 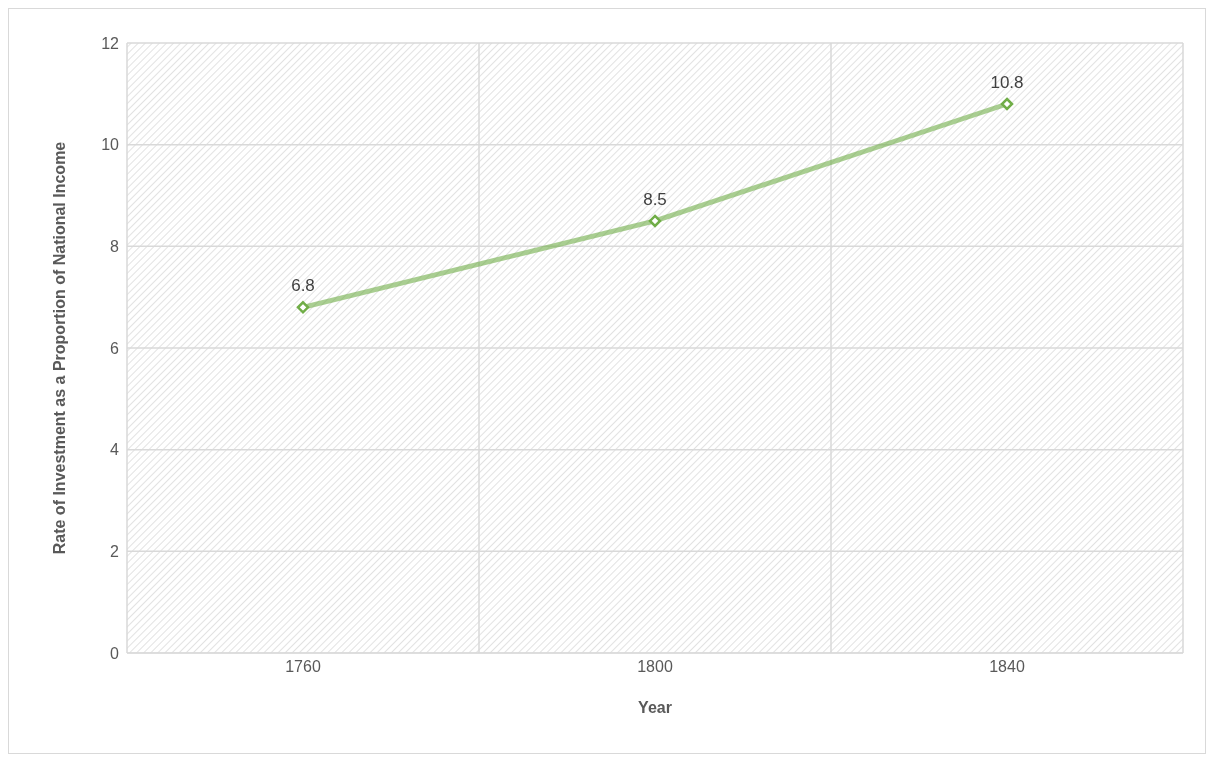 What do you see at coordinates (110, 43) in the screenshot?
I see `y-tick-label: 12` at bounding box center [110, 43].